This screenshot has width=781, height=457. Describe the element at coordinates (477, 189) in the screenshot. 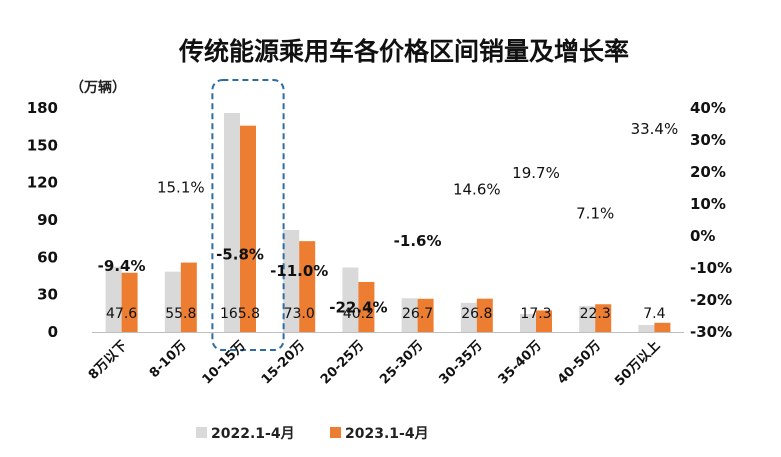

I see `growth-rate-label: 14.6%` at that location.